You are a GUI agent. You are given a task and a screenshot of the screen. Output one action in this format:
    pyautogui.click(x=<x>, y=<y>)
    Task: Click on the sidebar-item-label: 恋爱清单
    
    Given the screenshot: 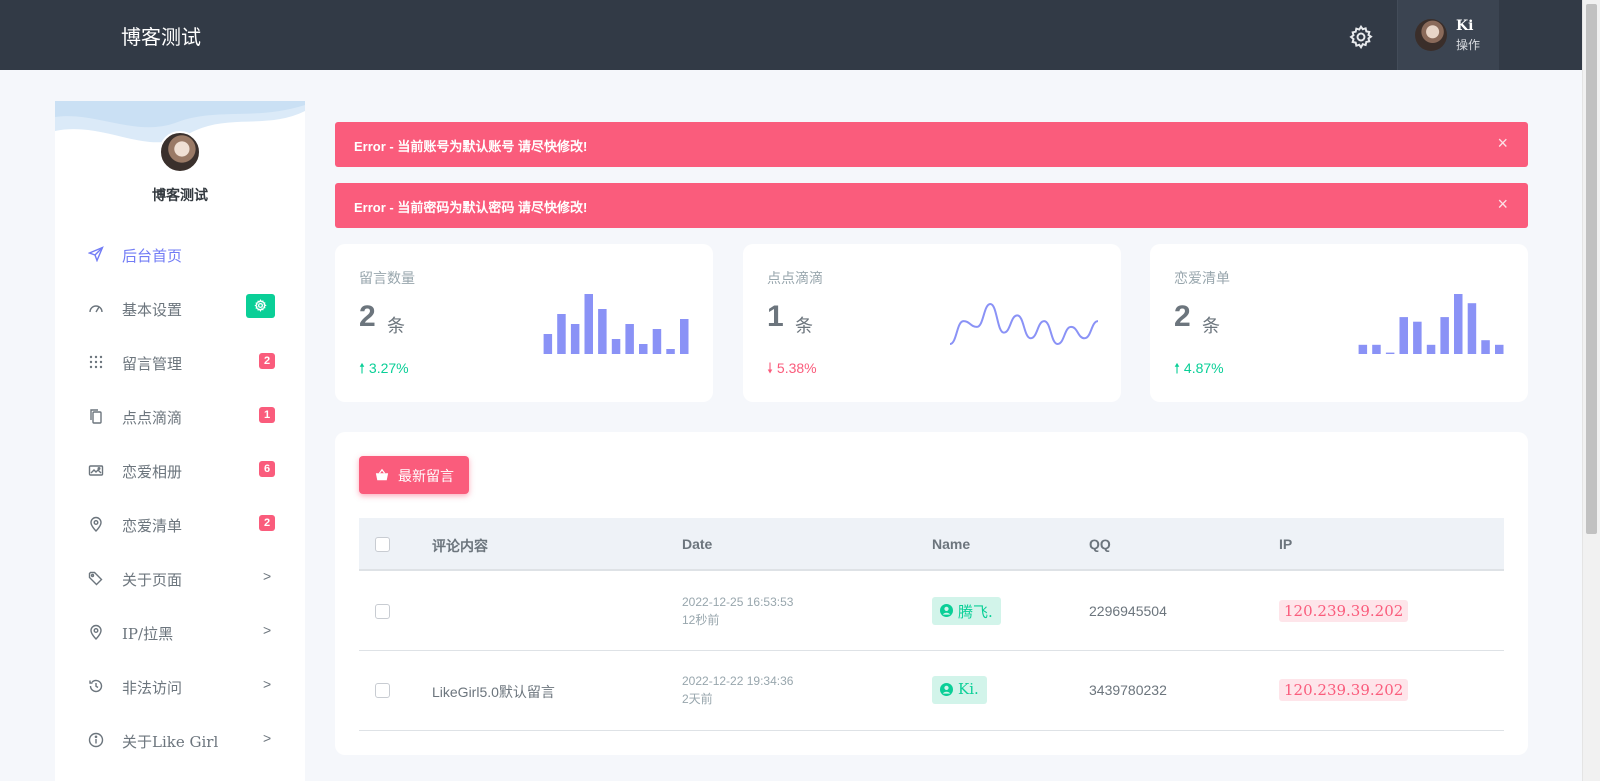 What is the action you would take?
    pyautogui.click(x=152, y=526)
    